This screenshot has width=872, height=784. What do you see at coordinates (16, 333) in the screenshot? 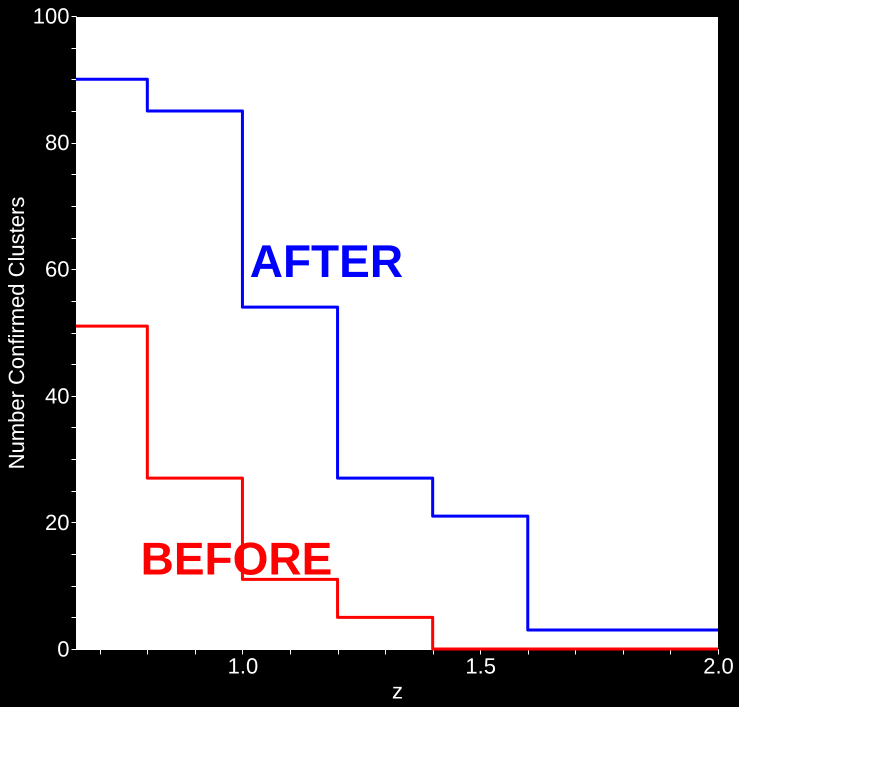
I see `y-axis-title: Number Confirmed Clusters` at bounding box center [16, 333].